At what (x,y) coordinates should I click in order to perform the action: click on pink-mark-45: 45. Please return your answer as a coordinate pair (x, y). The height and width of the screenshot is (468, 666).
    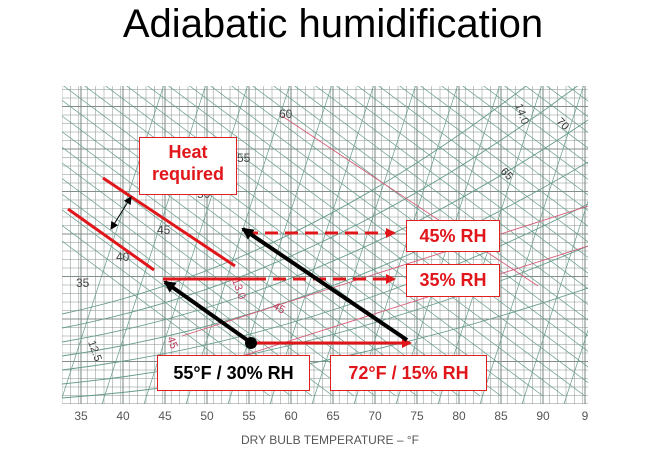
    Looking at the image, I should click on (279, 308).